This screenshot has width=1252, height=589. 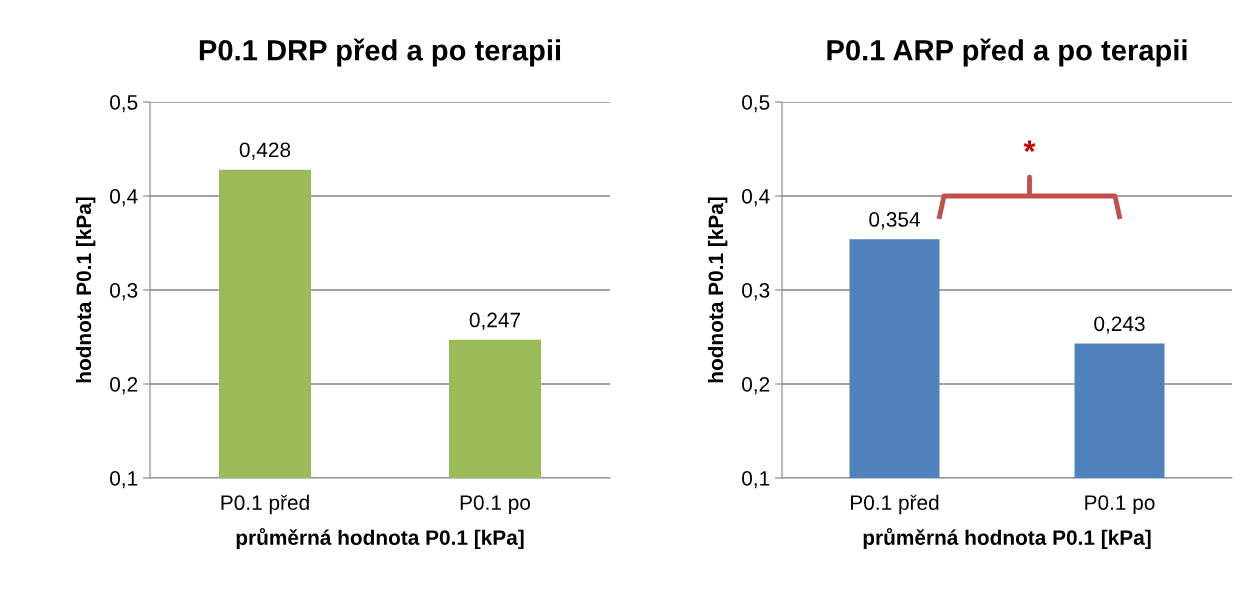 I want to click on data-label: 0,428, so click(x=265, y=151).